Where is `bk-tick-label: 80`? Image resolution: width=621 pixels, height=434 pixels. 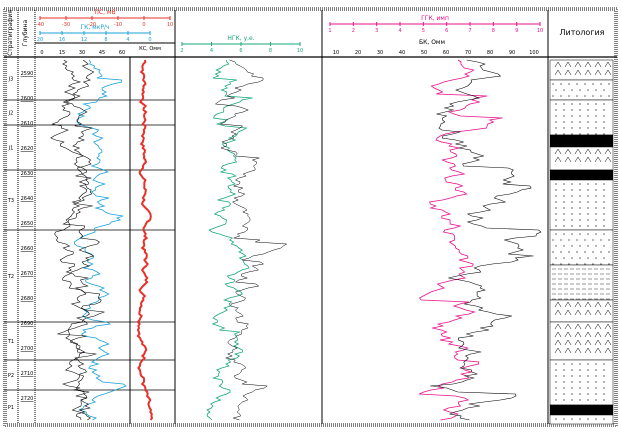 bk-tick-label: 80 is located at coordinates (490, 53).